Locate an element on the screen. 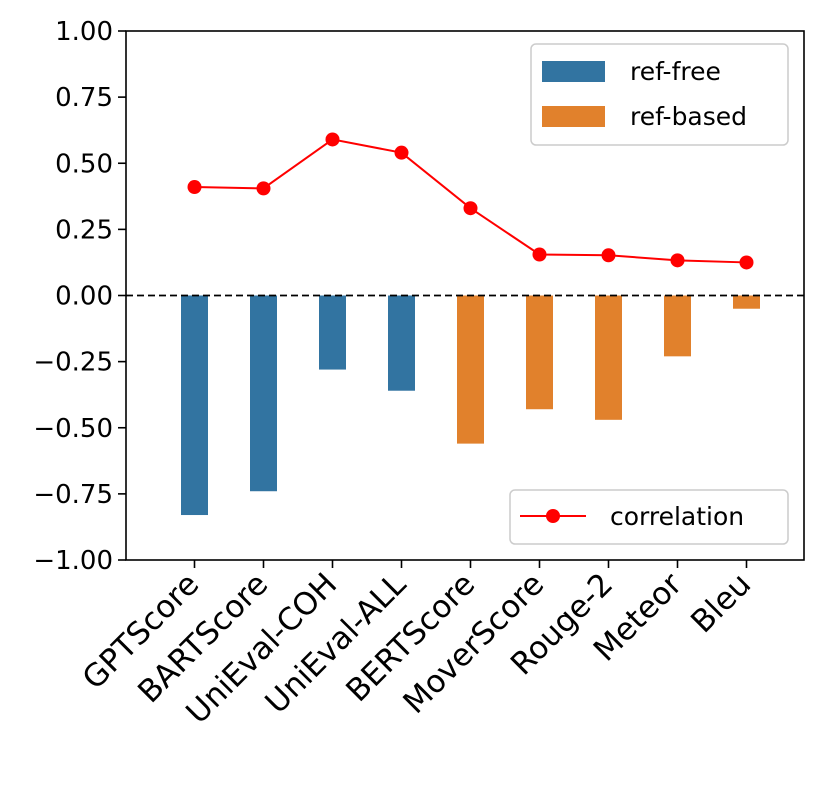 This screenshot has width=830, height=793. legend-label-ref-free: ref-free is located at coordinates (675, 71).